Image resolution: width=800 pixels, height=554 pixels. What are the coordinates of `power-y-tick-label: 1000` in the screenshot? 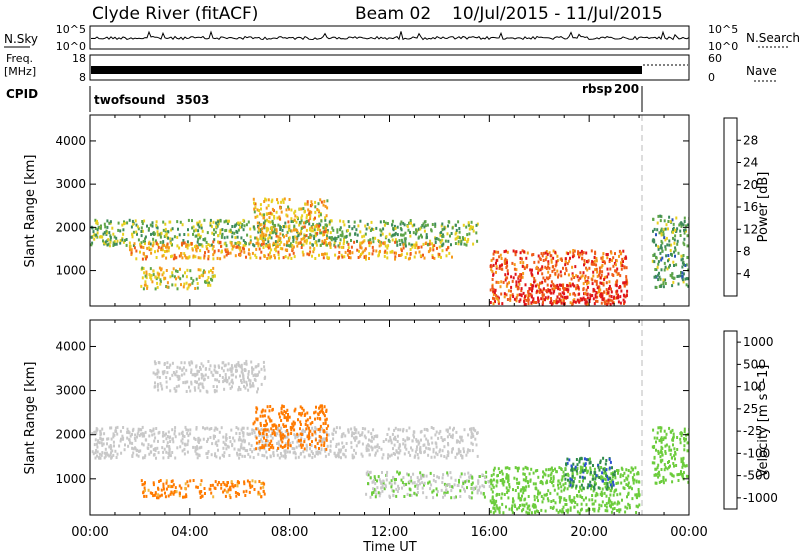 It's located at (70, 271).